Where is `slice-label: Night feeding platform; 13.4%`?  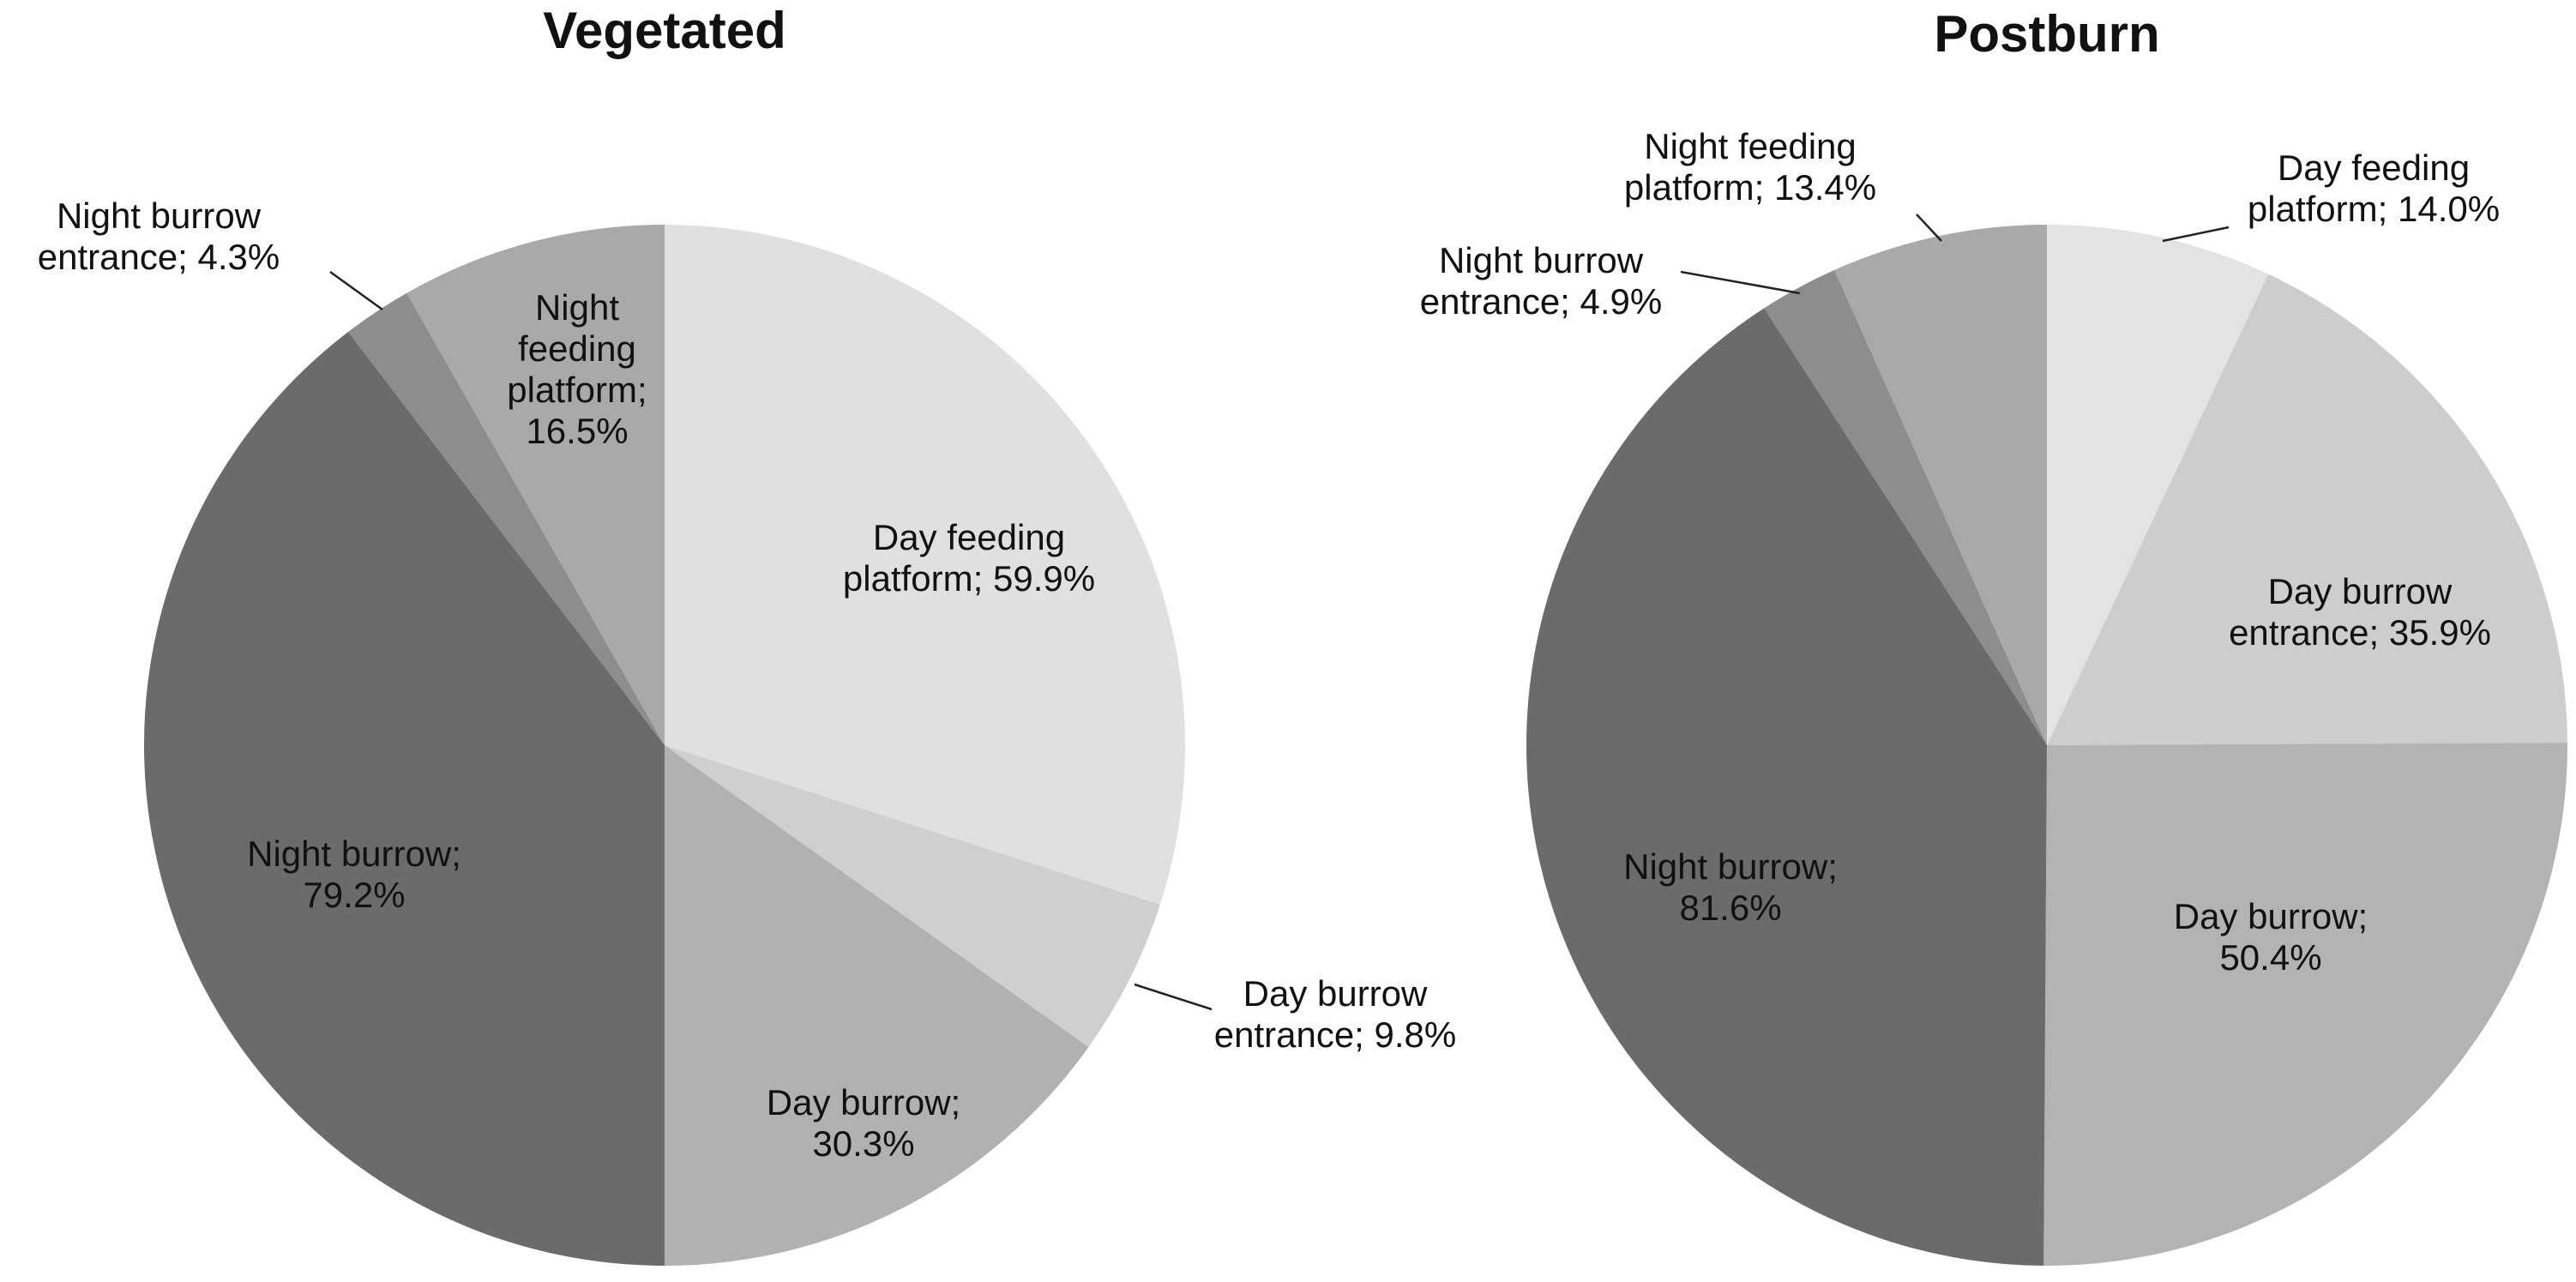 slice-label: Night feeding platform; 13.4% is located at coordinates (1750, 167).